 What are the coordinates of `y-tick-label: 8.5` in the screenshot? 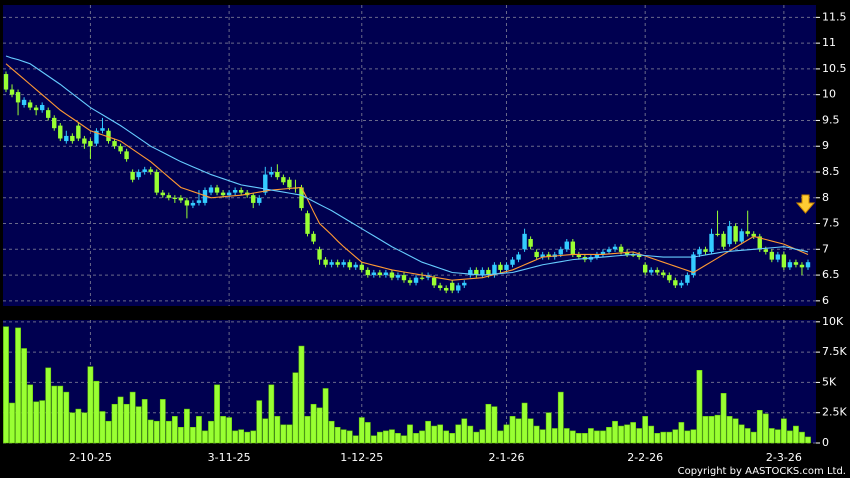 It's located at (831, 171).